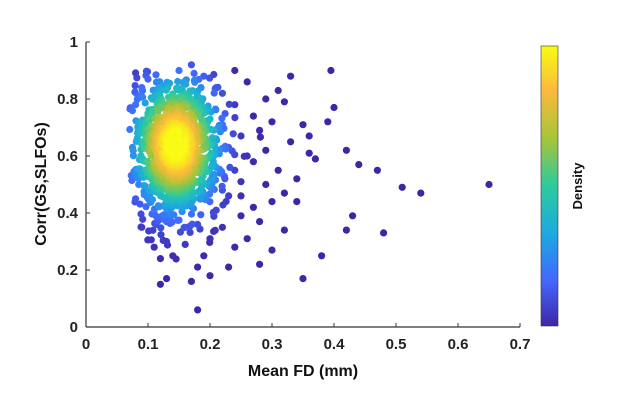 The width and height of the screenshot is (617, 411). What do you see at coordinates (74, 327) in the screenshot?
I see `y-tick-label: 0` at bounding box center [74, 327].